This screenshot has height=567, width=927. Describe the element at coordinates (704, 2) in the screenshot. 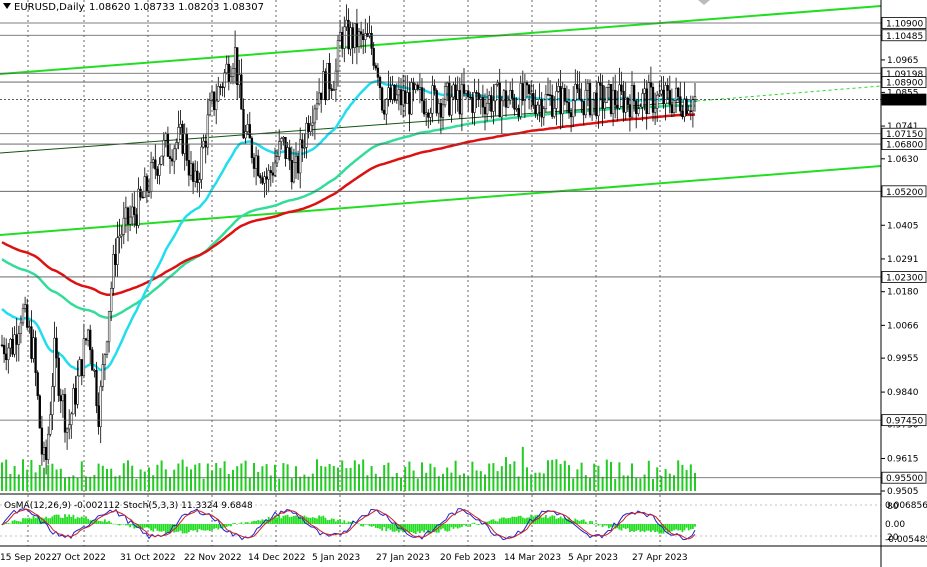

I see `scroll-marker-icon` at that location.